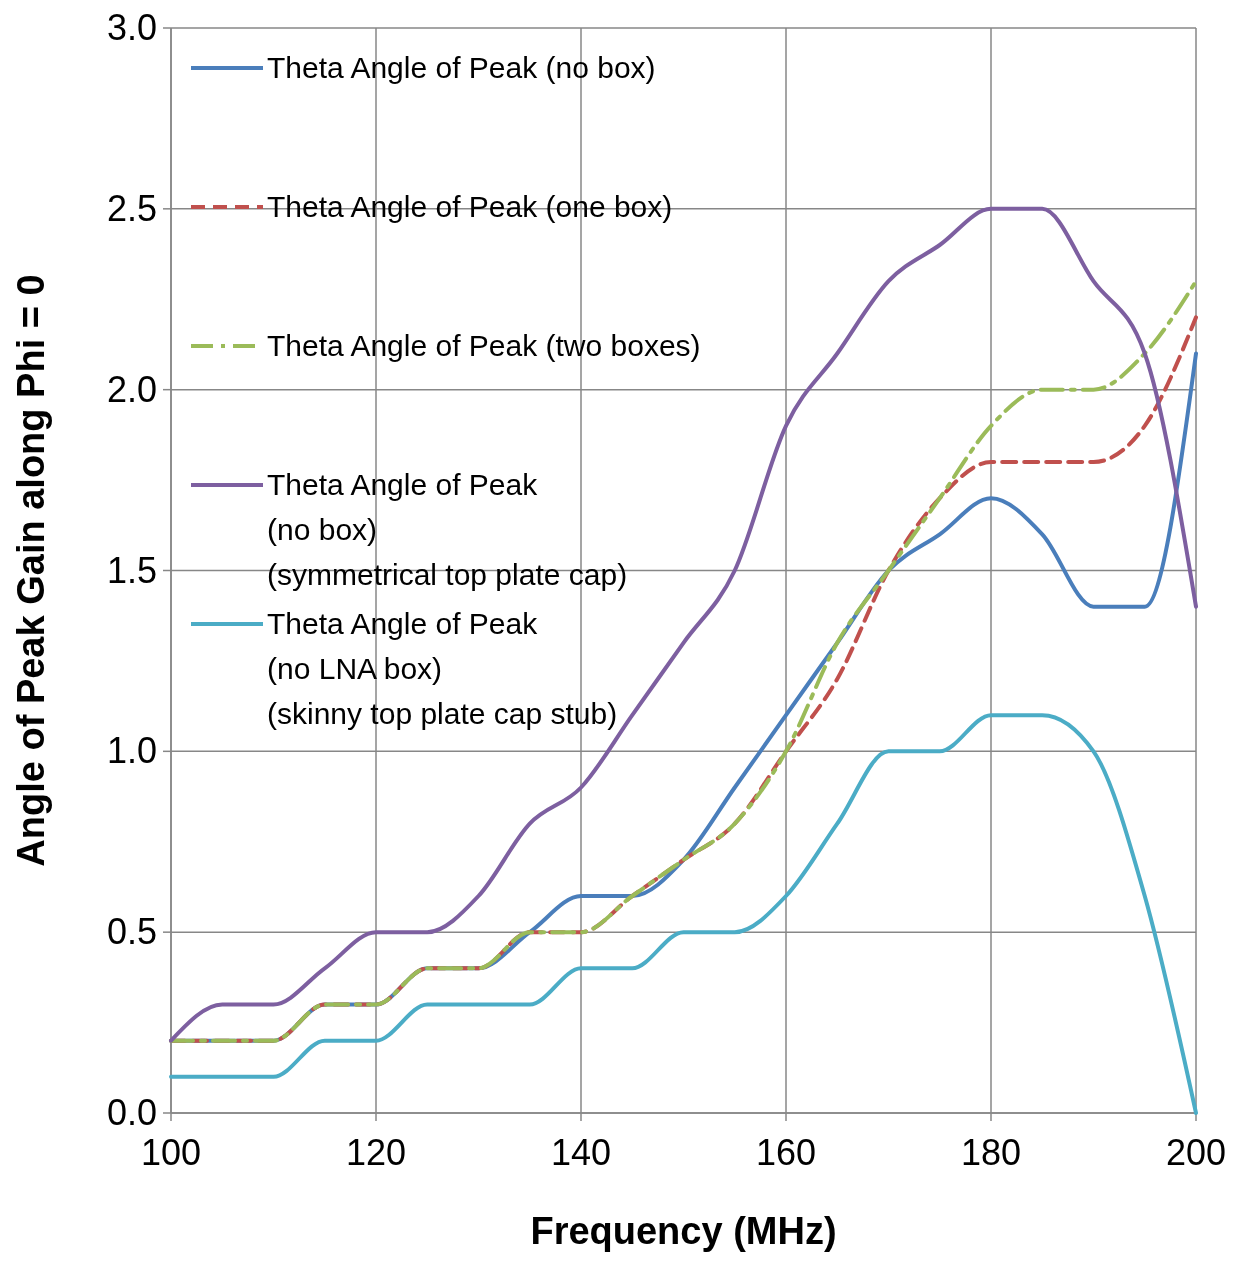  I want to click on y-tick-label: 3.0, so click(131, 27).